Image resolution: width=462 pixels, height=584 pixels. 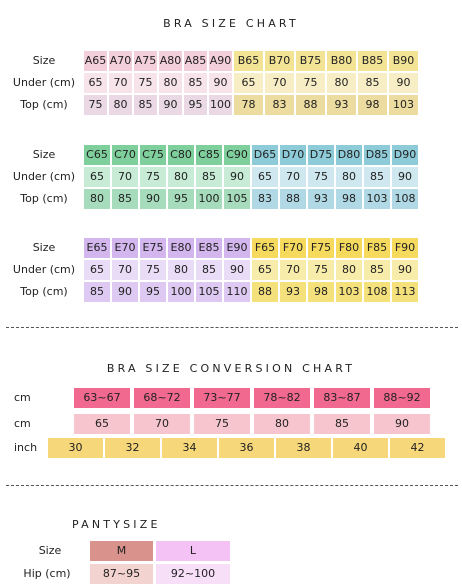 I want to click on size-cell: D70, so click(x=293, y=155).